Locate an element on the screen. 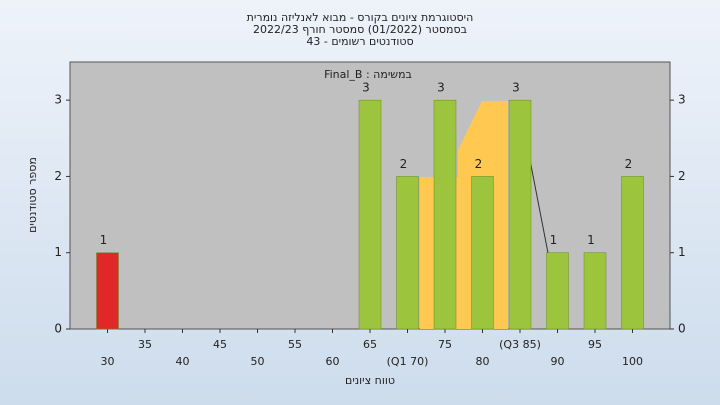 Image resolution: width=720 pixels, height=405 pixels. chart-subtitle: בסמסטר (01/2022) סמסטר חורף 2022/23 is located at coordinates (360, 29).